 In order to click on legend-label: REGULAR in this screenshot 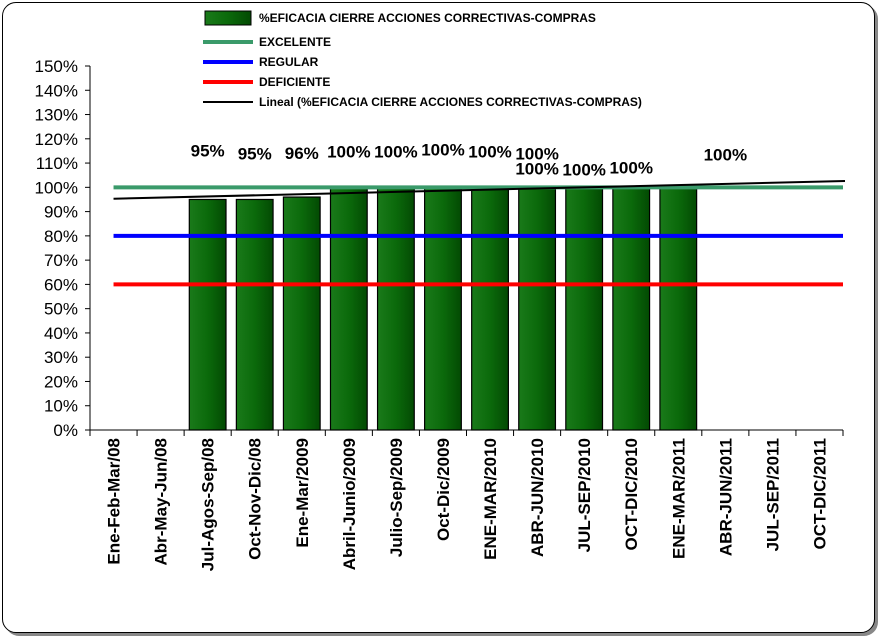, I will do `click(289, 62)`.